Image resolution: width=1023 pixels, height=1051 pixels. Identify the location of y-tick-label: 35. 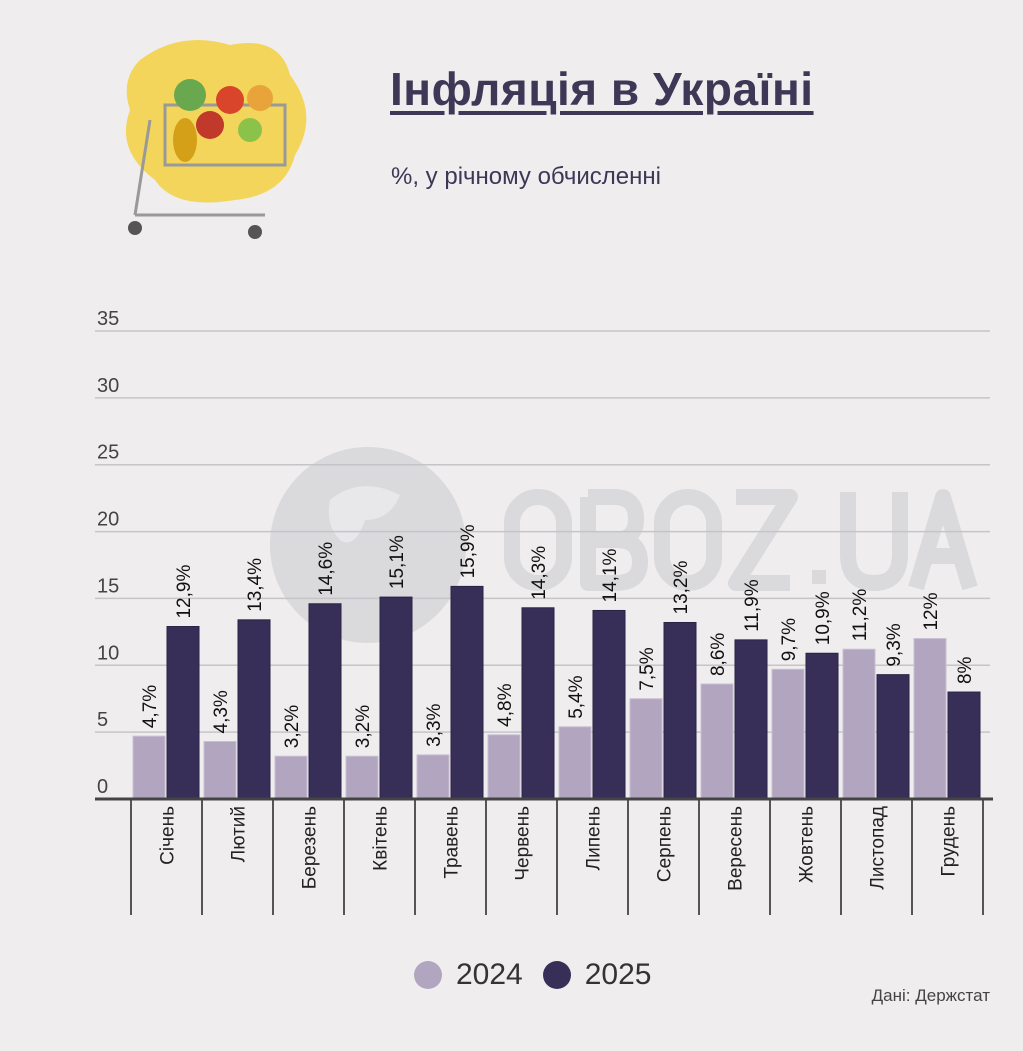
(108, 319).